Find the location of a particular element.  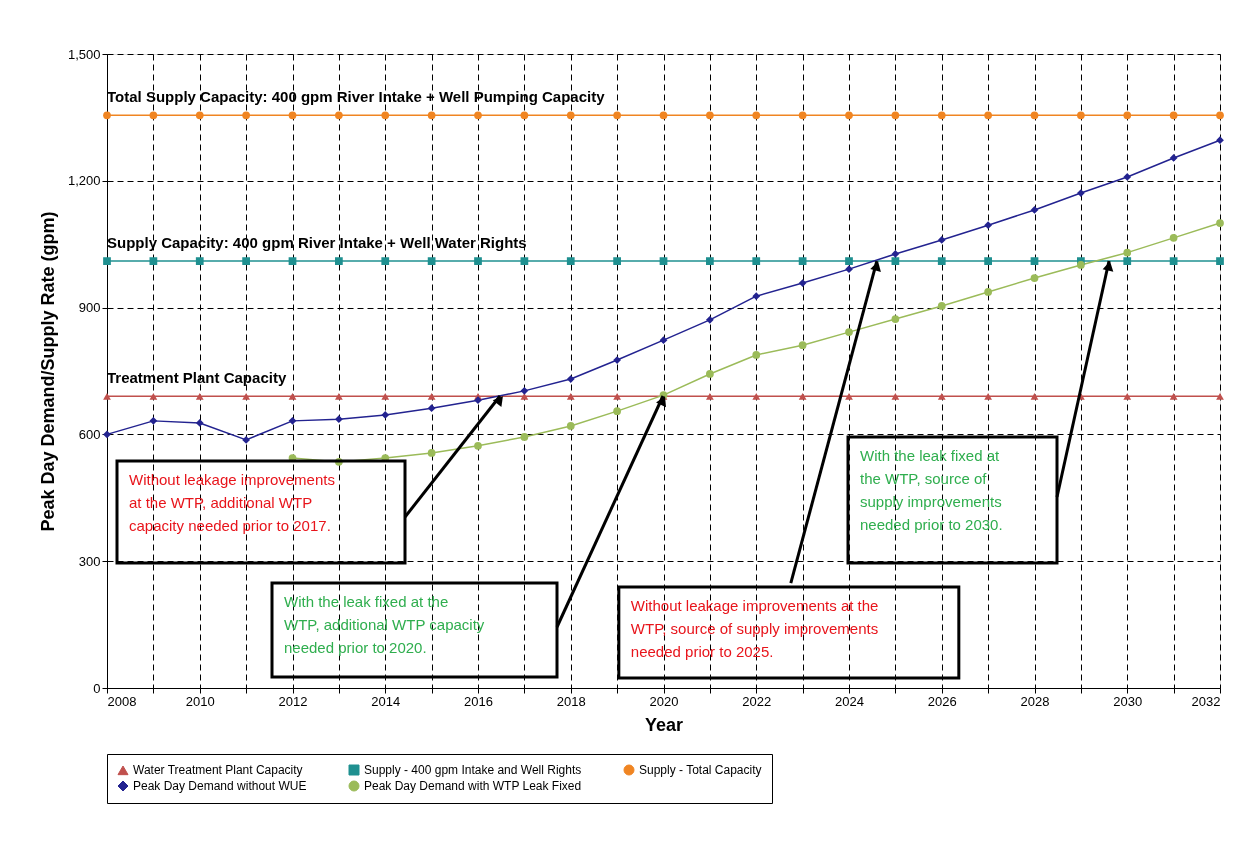

annotation: With the leak fixed at the WTP, additional WTP capacity needed prior to 2020. is located at coordinates (384, 624).